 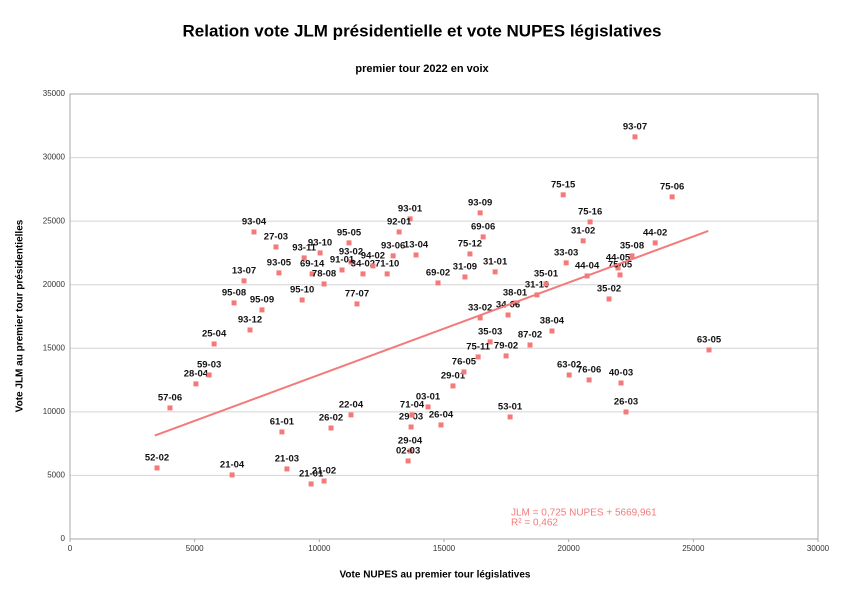 I want to click on point-label: 57-06, so click(x=170, y=397).